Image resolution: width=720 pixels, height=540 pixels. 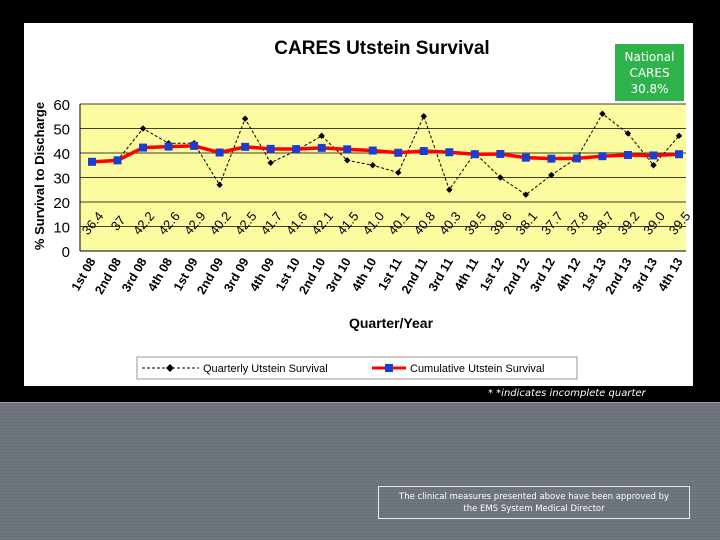 I want to click on cares-label: CARES, so click(x=649, y=72).